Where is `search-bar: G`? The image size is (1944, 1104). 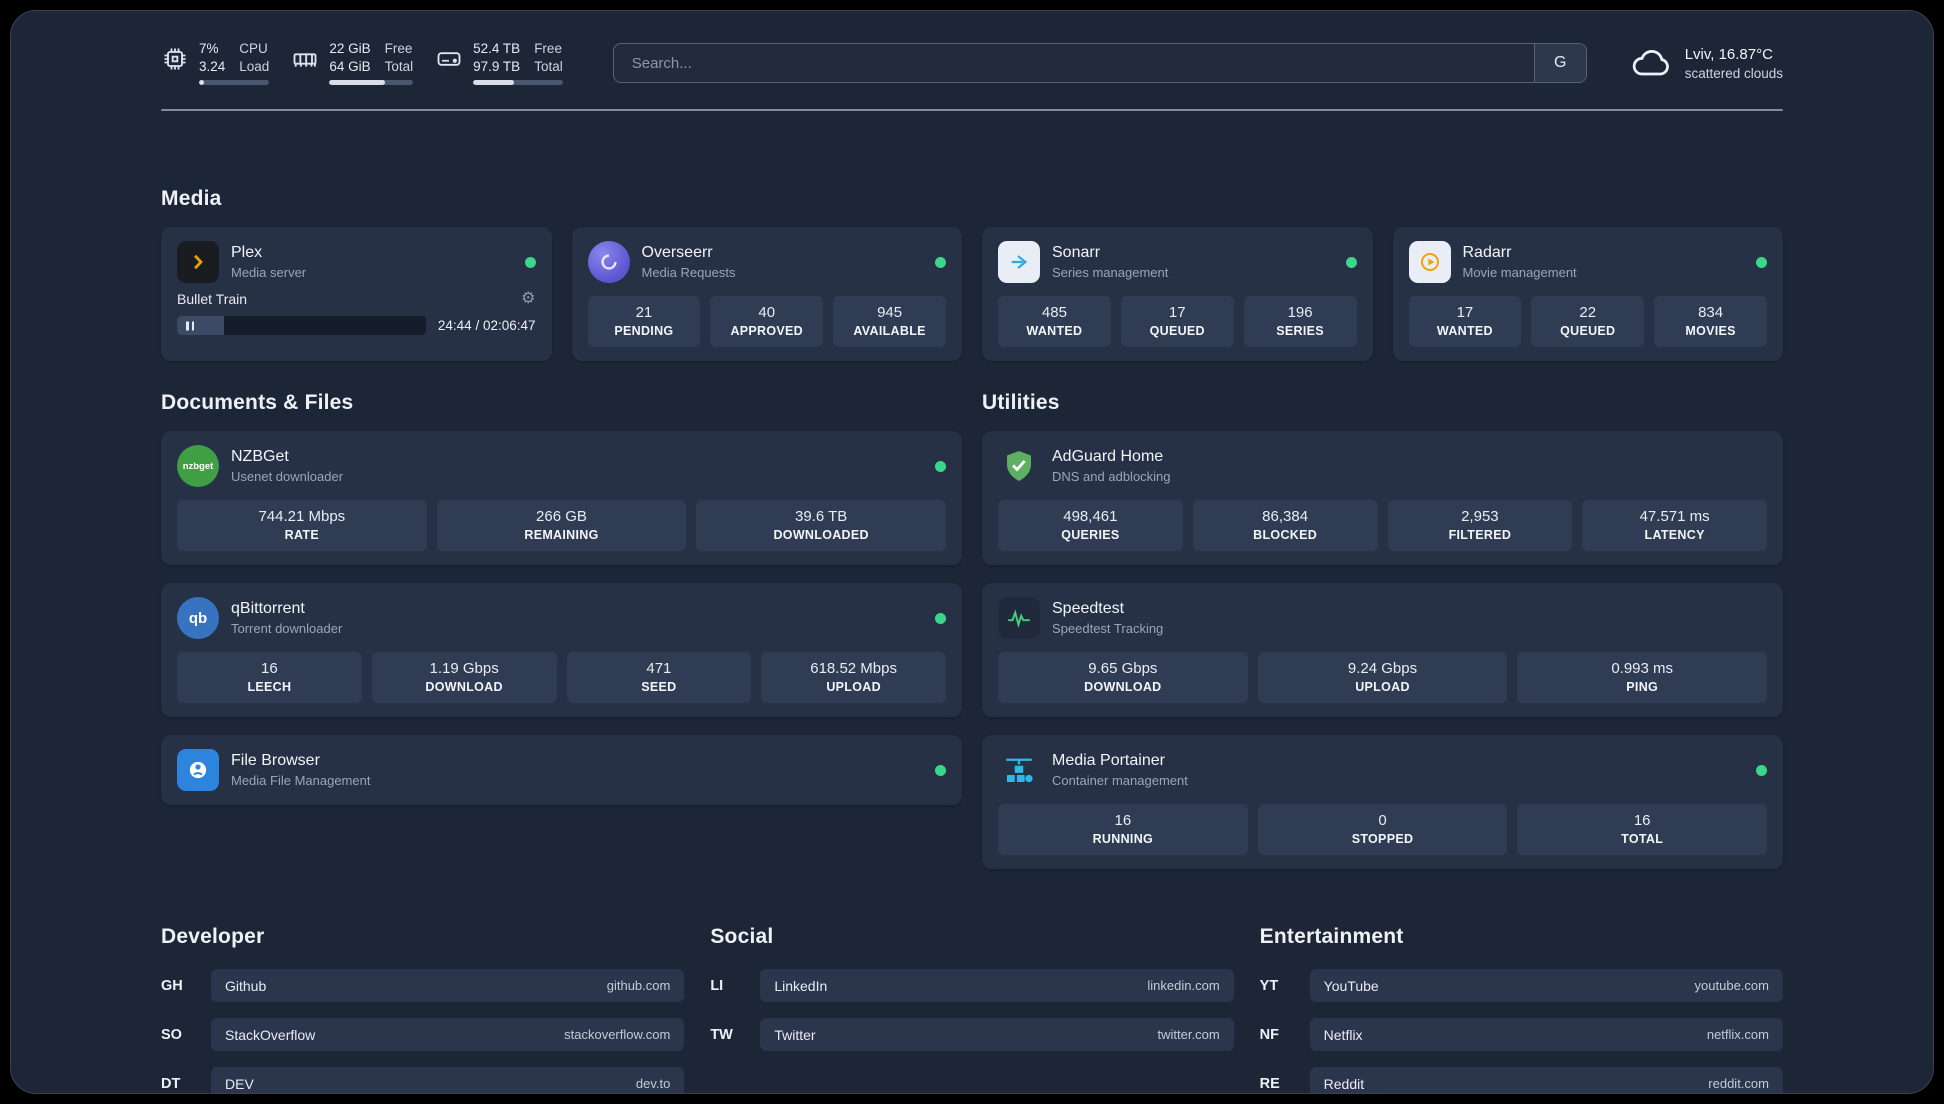
search-bar: G is located at coordinates (1099, 63).